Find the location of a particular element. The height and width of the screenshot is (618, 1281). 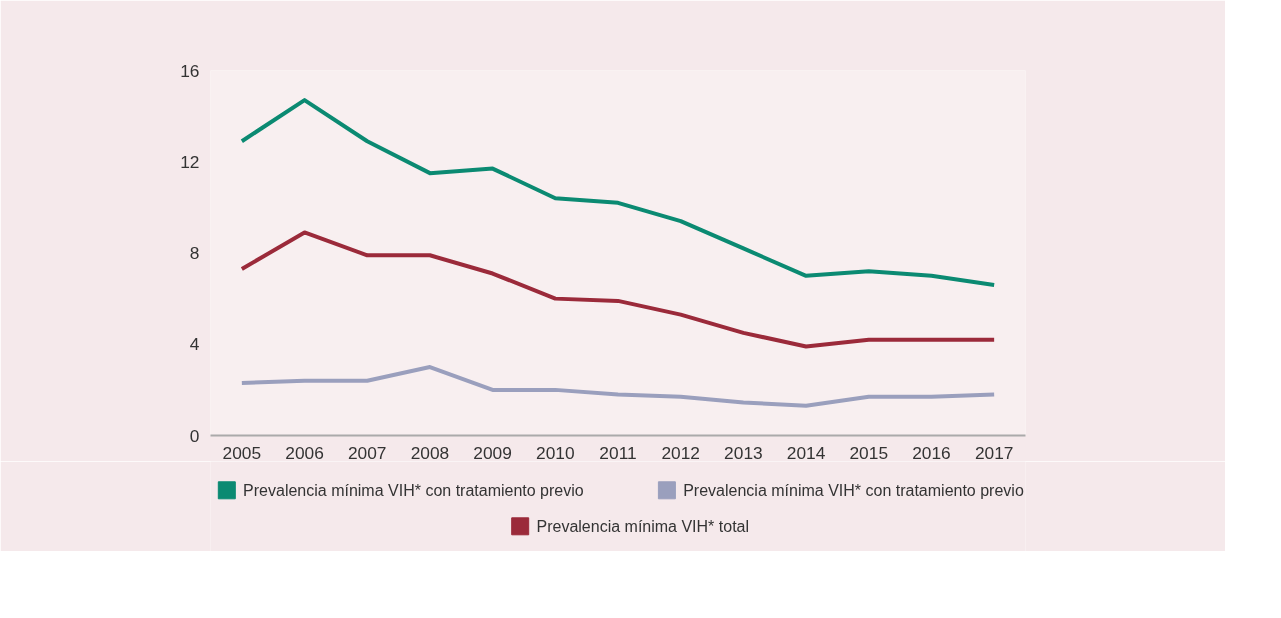

x-tick-label: 2006 is located at coordinates (304, 452).